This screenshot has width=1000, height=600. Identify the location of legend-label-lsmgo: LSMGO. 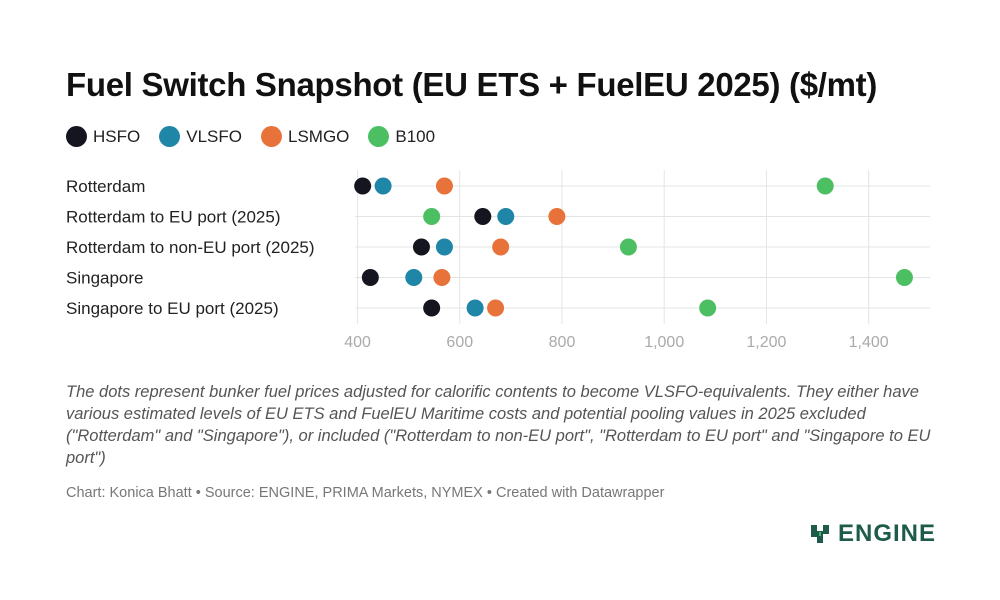
(318, 136).